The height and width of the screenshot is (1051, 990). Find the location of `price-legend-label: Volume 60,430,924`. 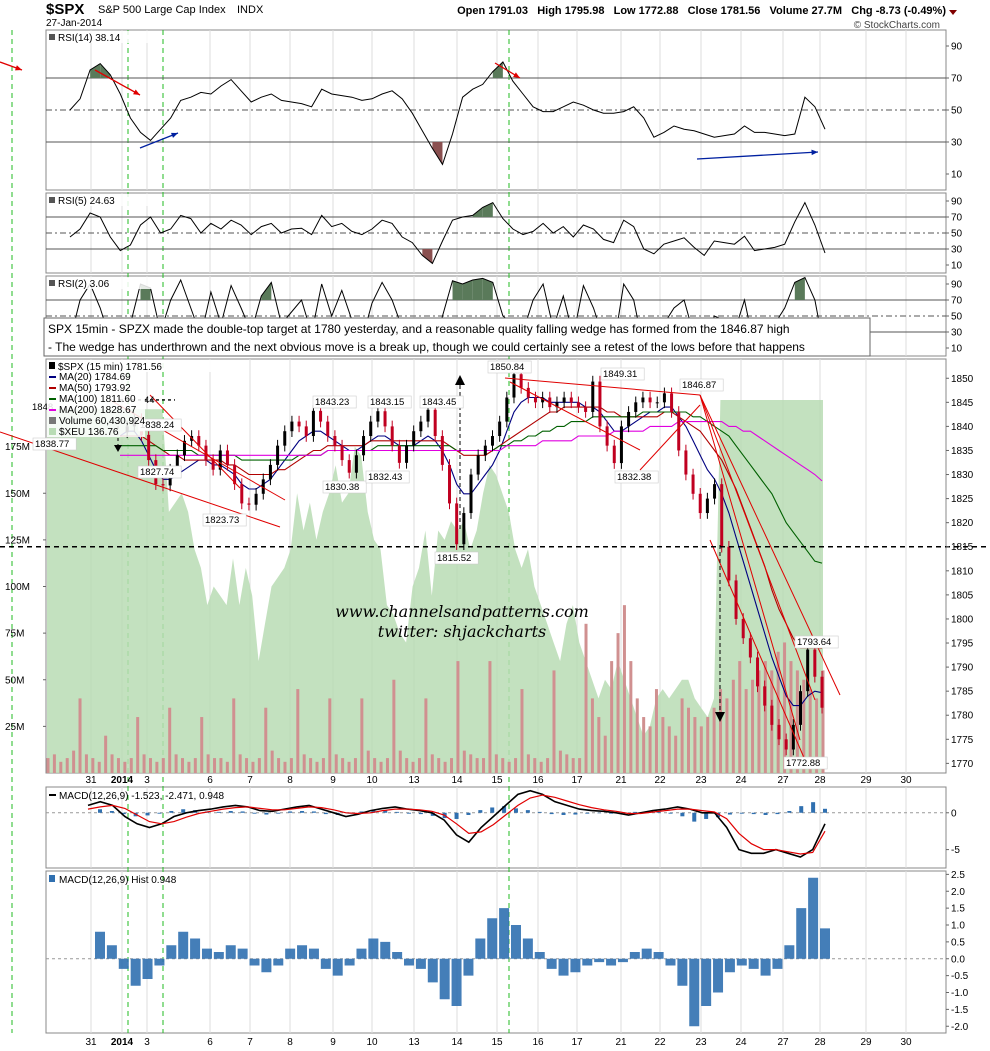

price-legend-label: Volume 60,430,924 is located at coordinates (102, 421).